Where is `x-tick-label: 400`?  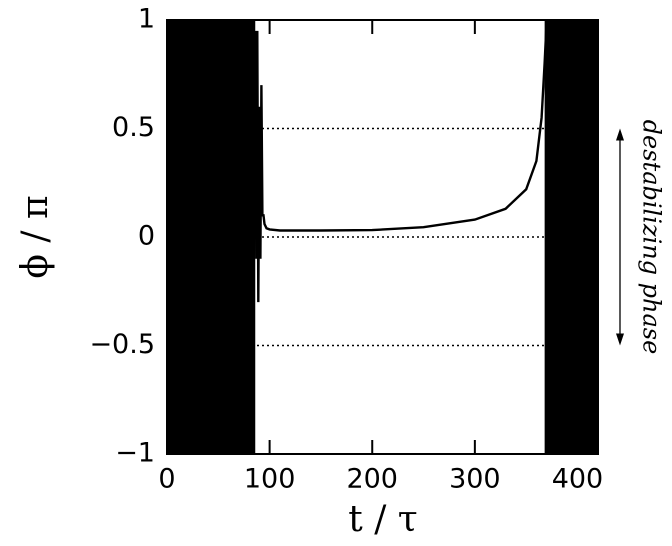
x-tick-label: 400 is located at coordinates (578, 479).